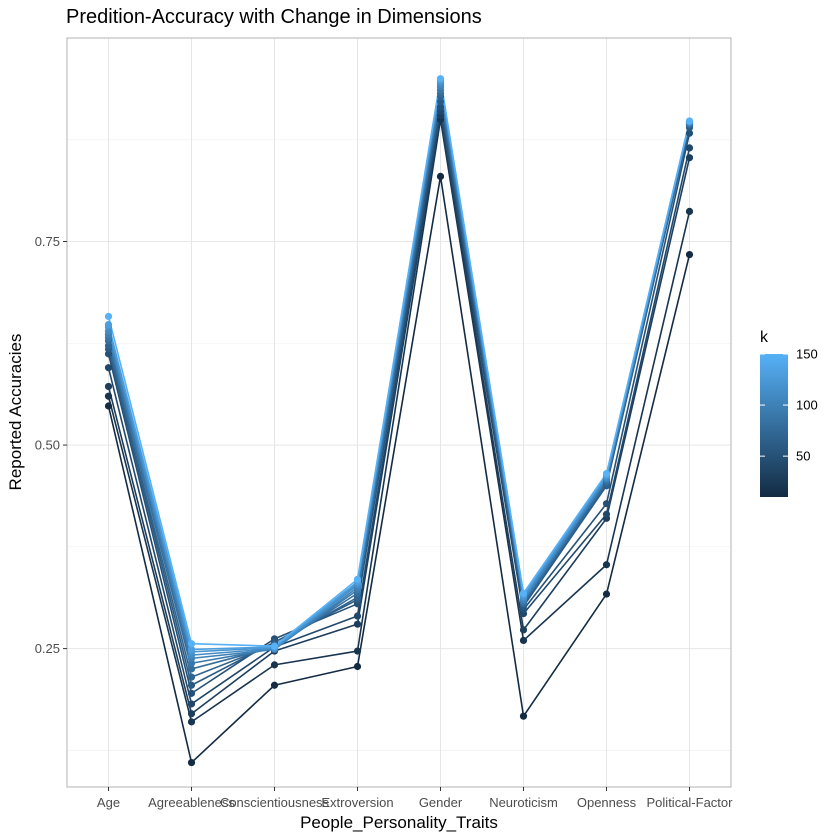 The width and height of the screenshot is (840, 840). What do you see at coordinates (47, 241) in the screenshot?
I see `y-tick-label: 0.75` at bounding box center [47, 241].